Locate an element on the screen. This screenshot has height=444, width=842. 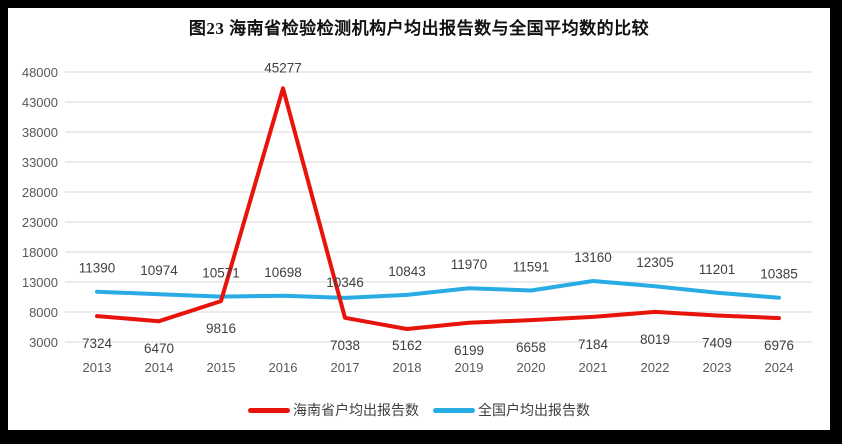
y-axis-tick-label: 18000 is located at coordinates (40, 252).